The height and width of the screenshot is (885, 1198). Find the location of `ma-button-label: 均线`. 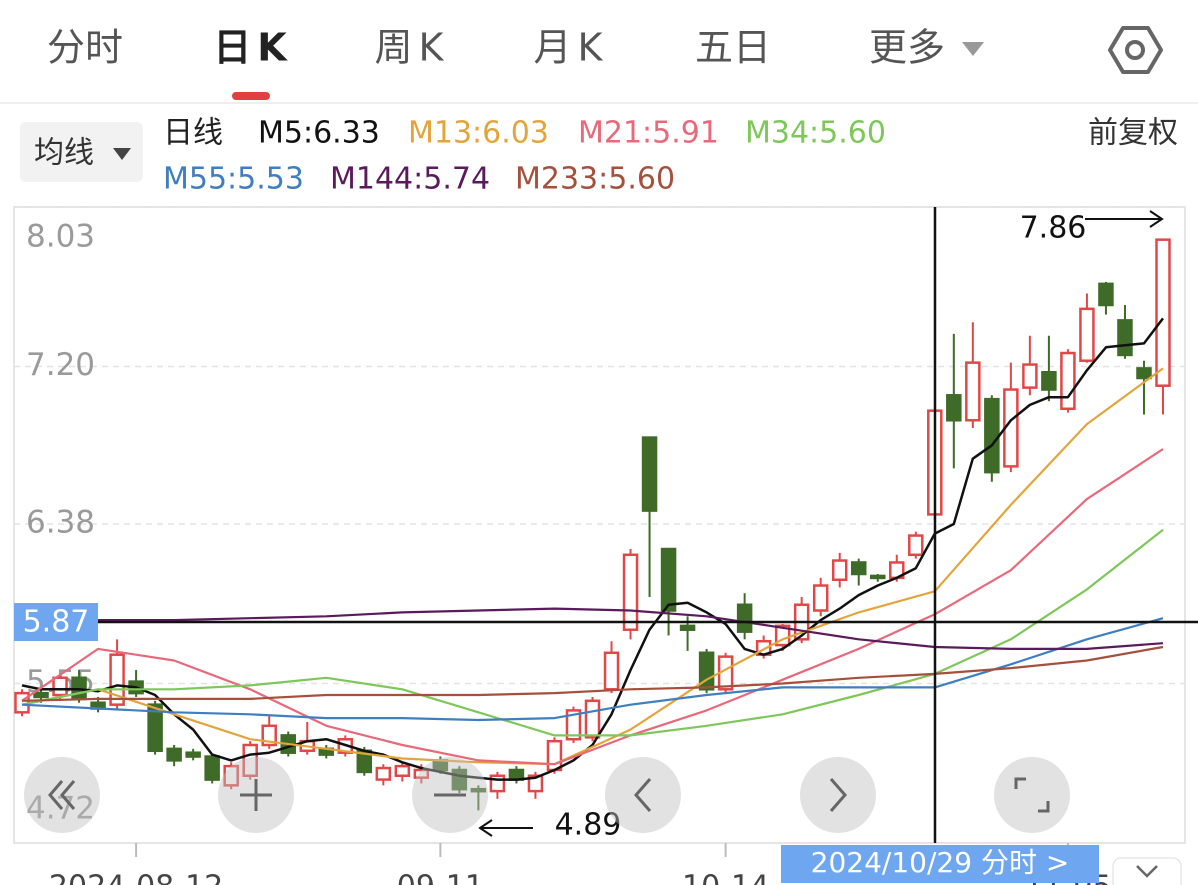

ma-button-label: 均线 is located at coordinates (64, 153).